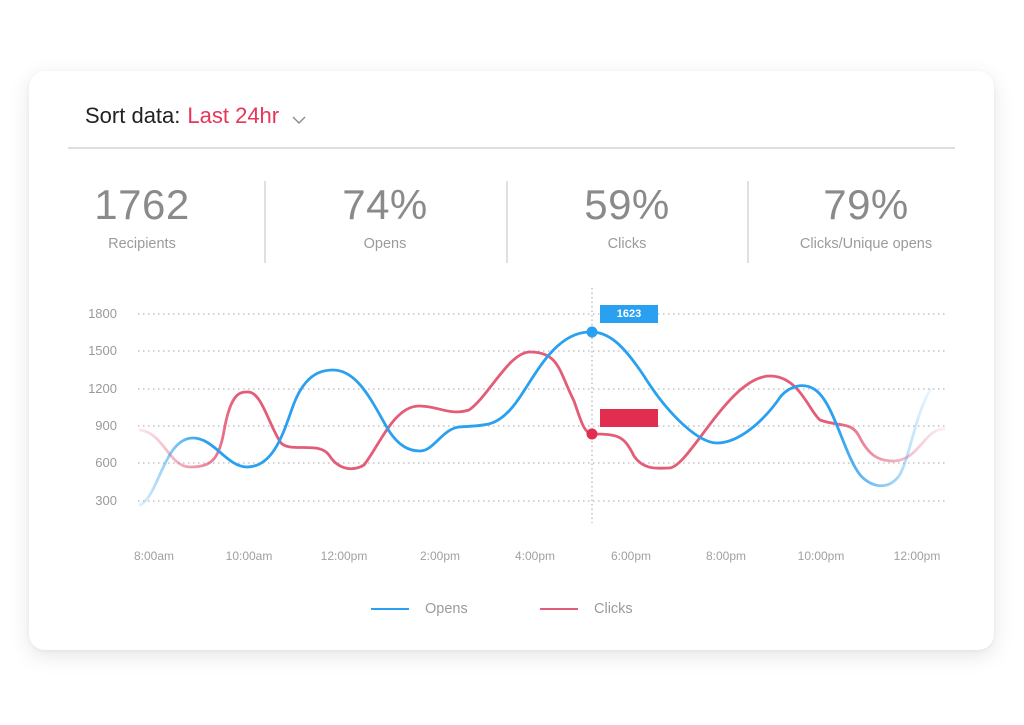 The image size is (1024, 725). Describe the element at coordinates (102, 350) in the screenshot. I see `y-tick-1500: 1500` at that location.